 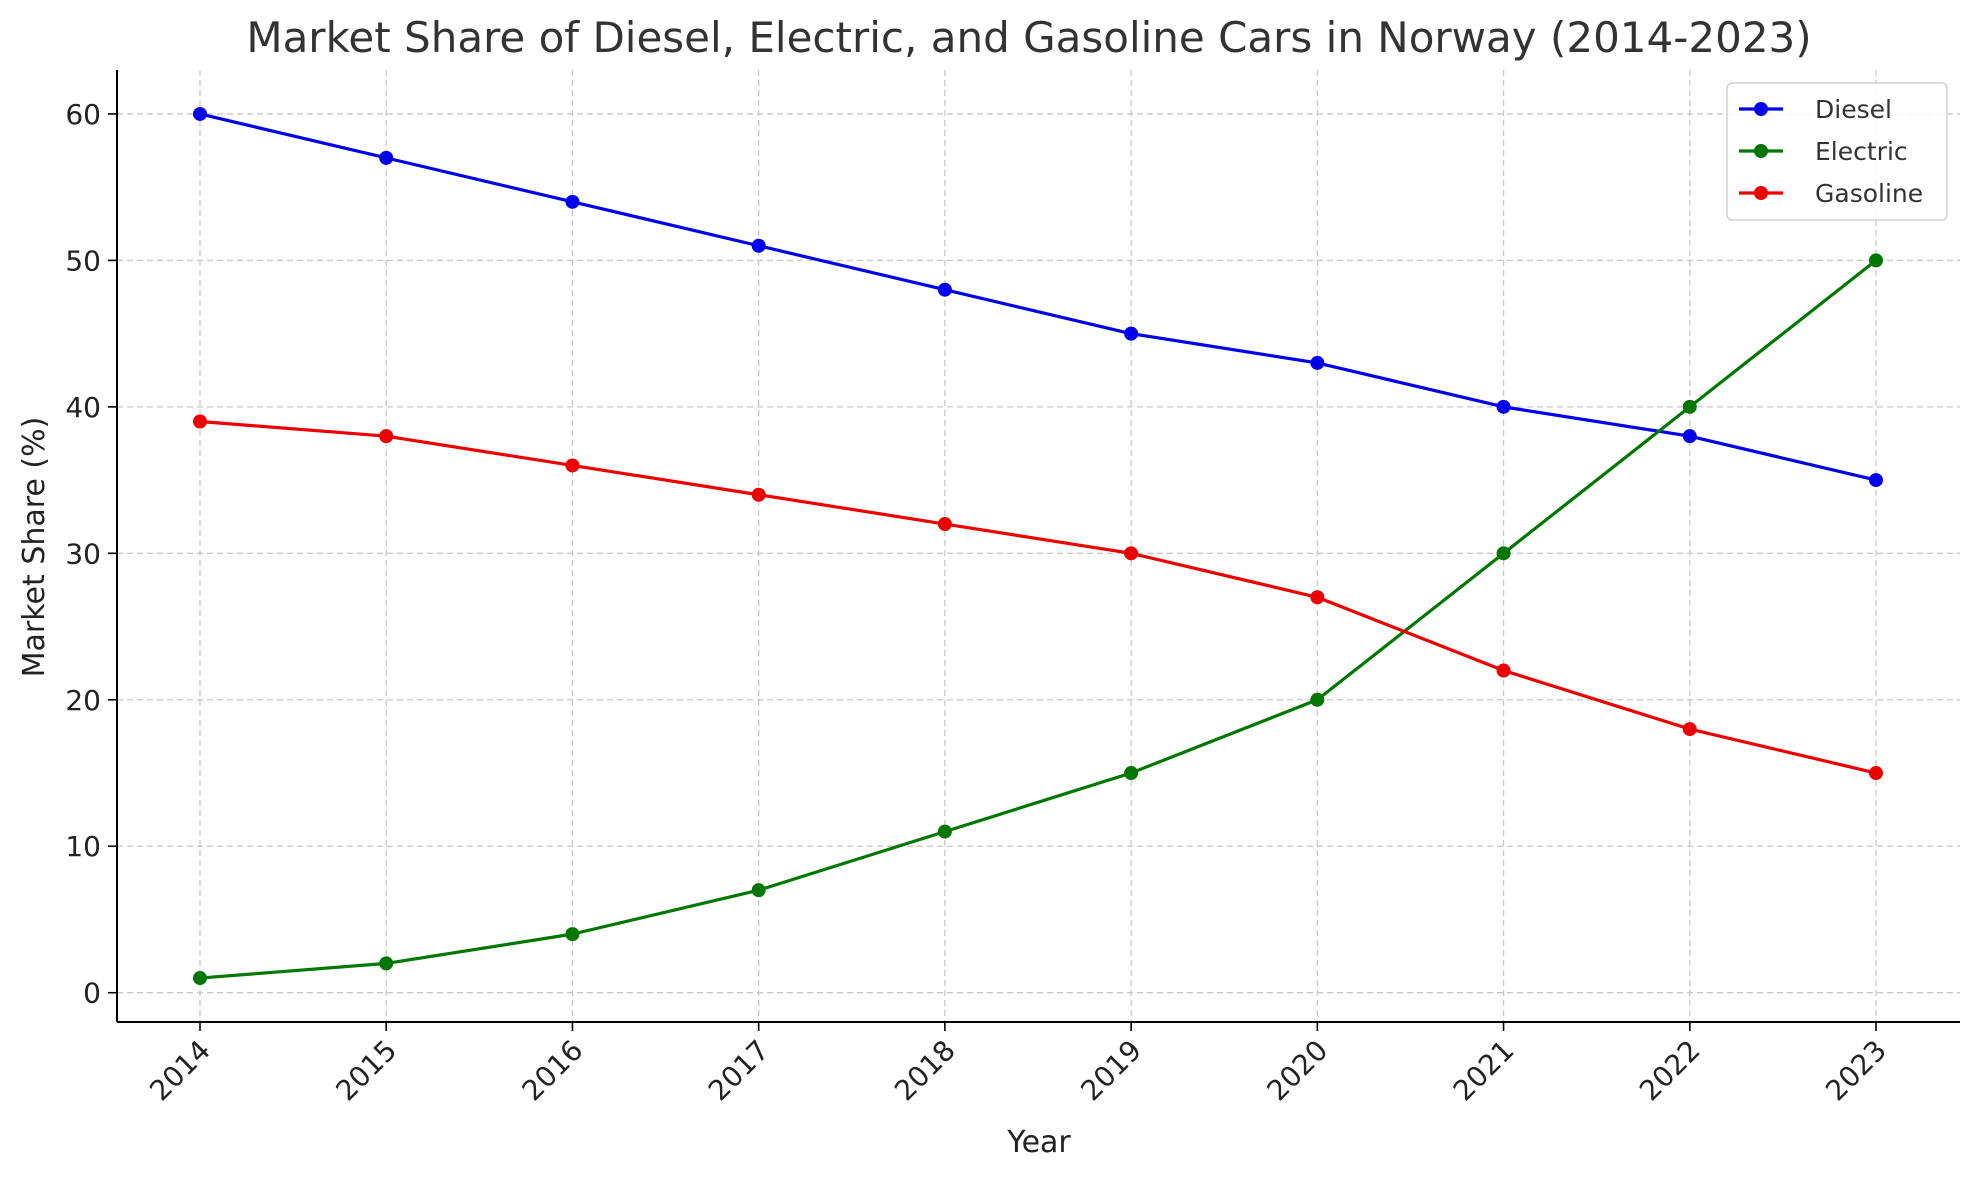 I want to click on legend-gasoline-label: Gasoline, so click(x=1869, y=193).